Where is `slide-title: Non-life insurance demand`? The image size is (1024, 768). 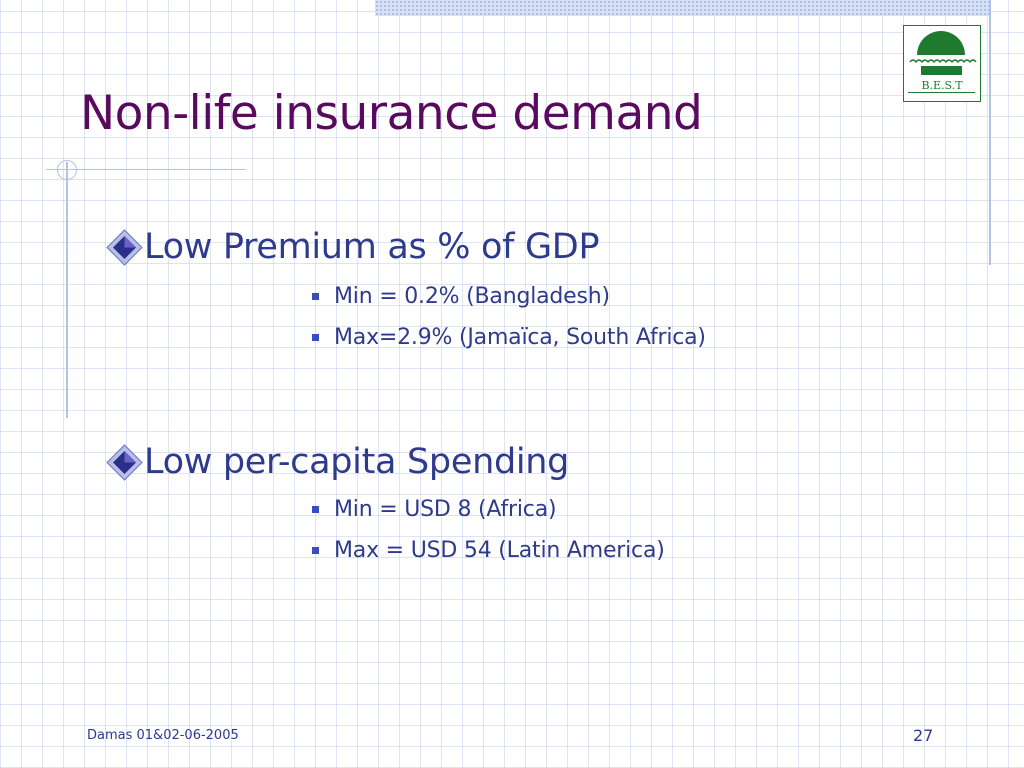
slide-title: Non-life insurance demand is located at coordinates (391, 113).